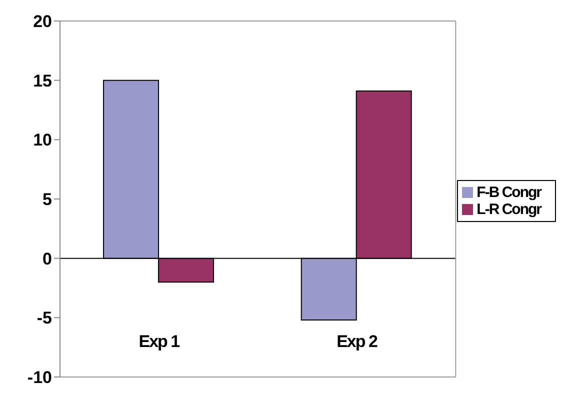  What do you see at coordinates (159, 341) in the screenshot?
I see `x-tick-label: Exp 1` at bounding box center [159, 341].